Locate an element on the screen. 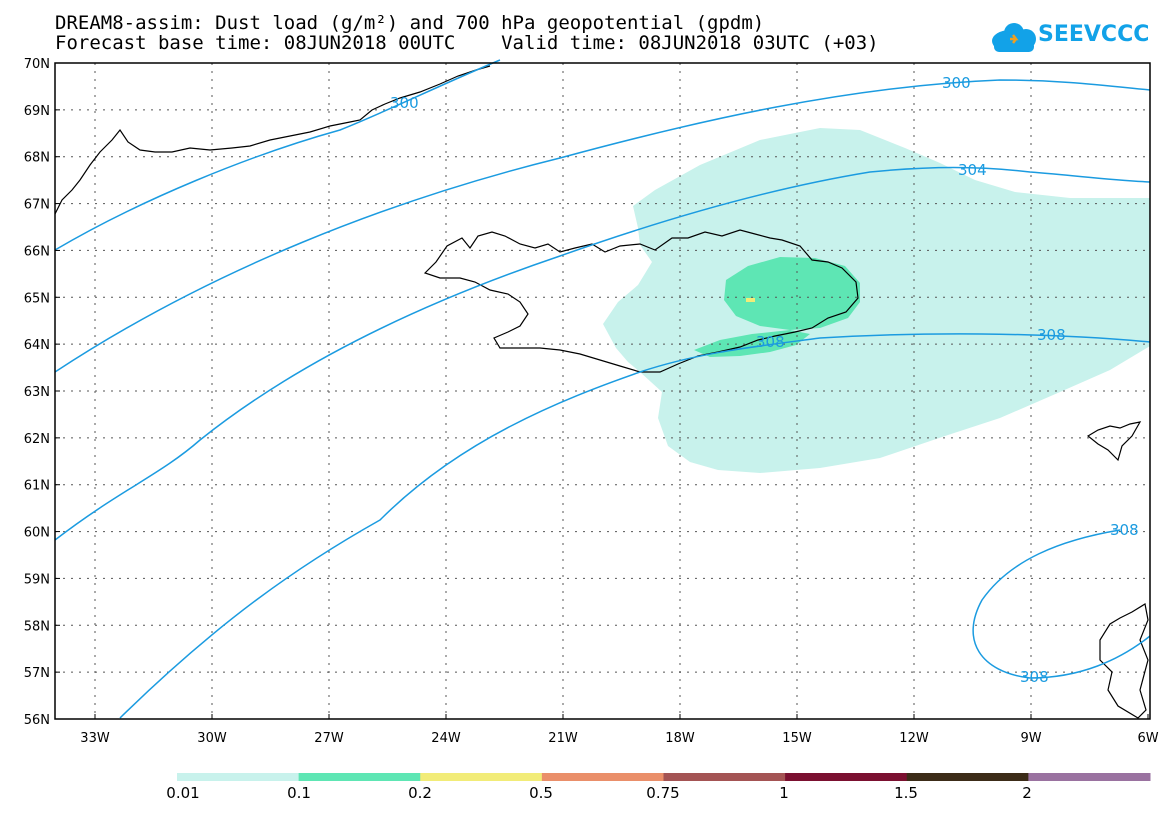  colorbar-label: 1 is located at coordinates (784, 793).